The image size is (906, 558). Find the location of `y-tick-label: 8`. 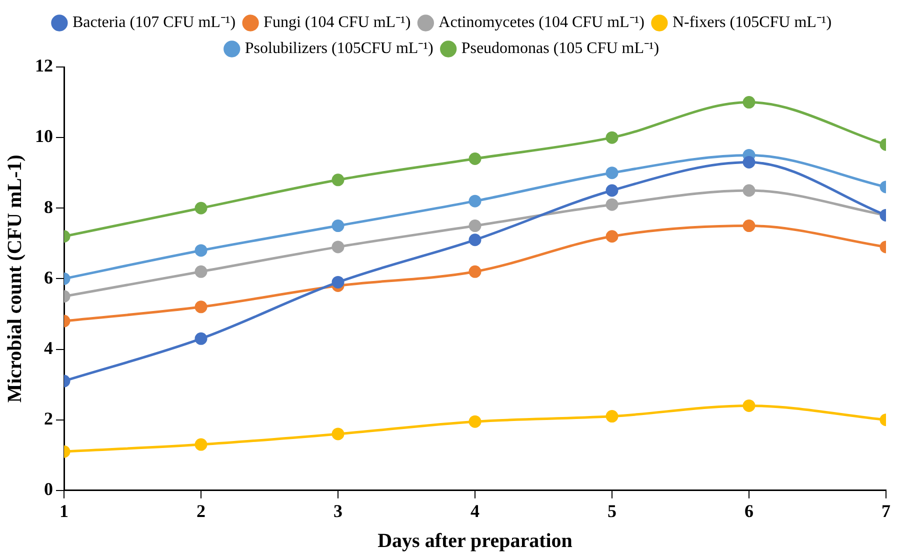

y-tick-label: 8 is located at coordinates (48, 206).